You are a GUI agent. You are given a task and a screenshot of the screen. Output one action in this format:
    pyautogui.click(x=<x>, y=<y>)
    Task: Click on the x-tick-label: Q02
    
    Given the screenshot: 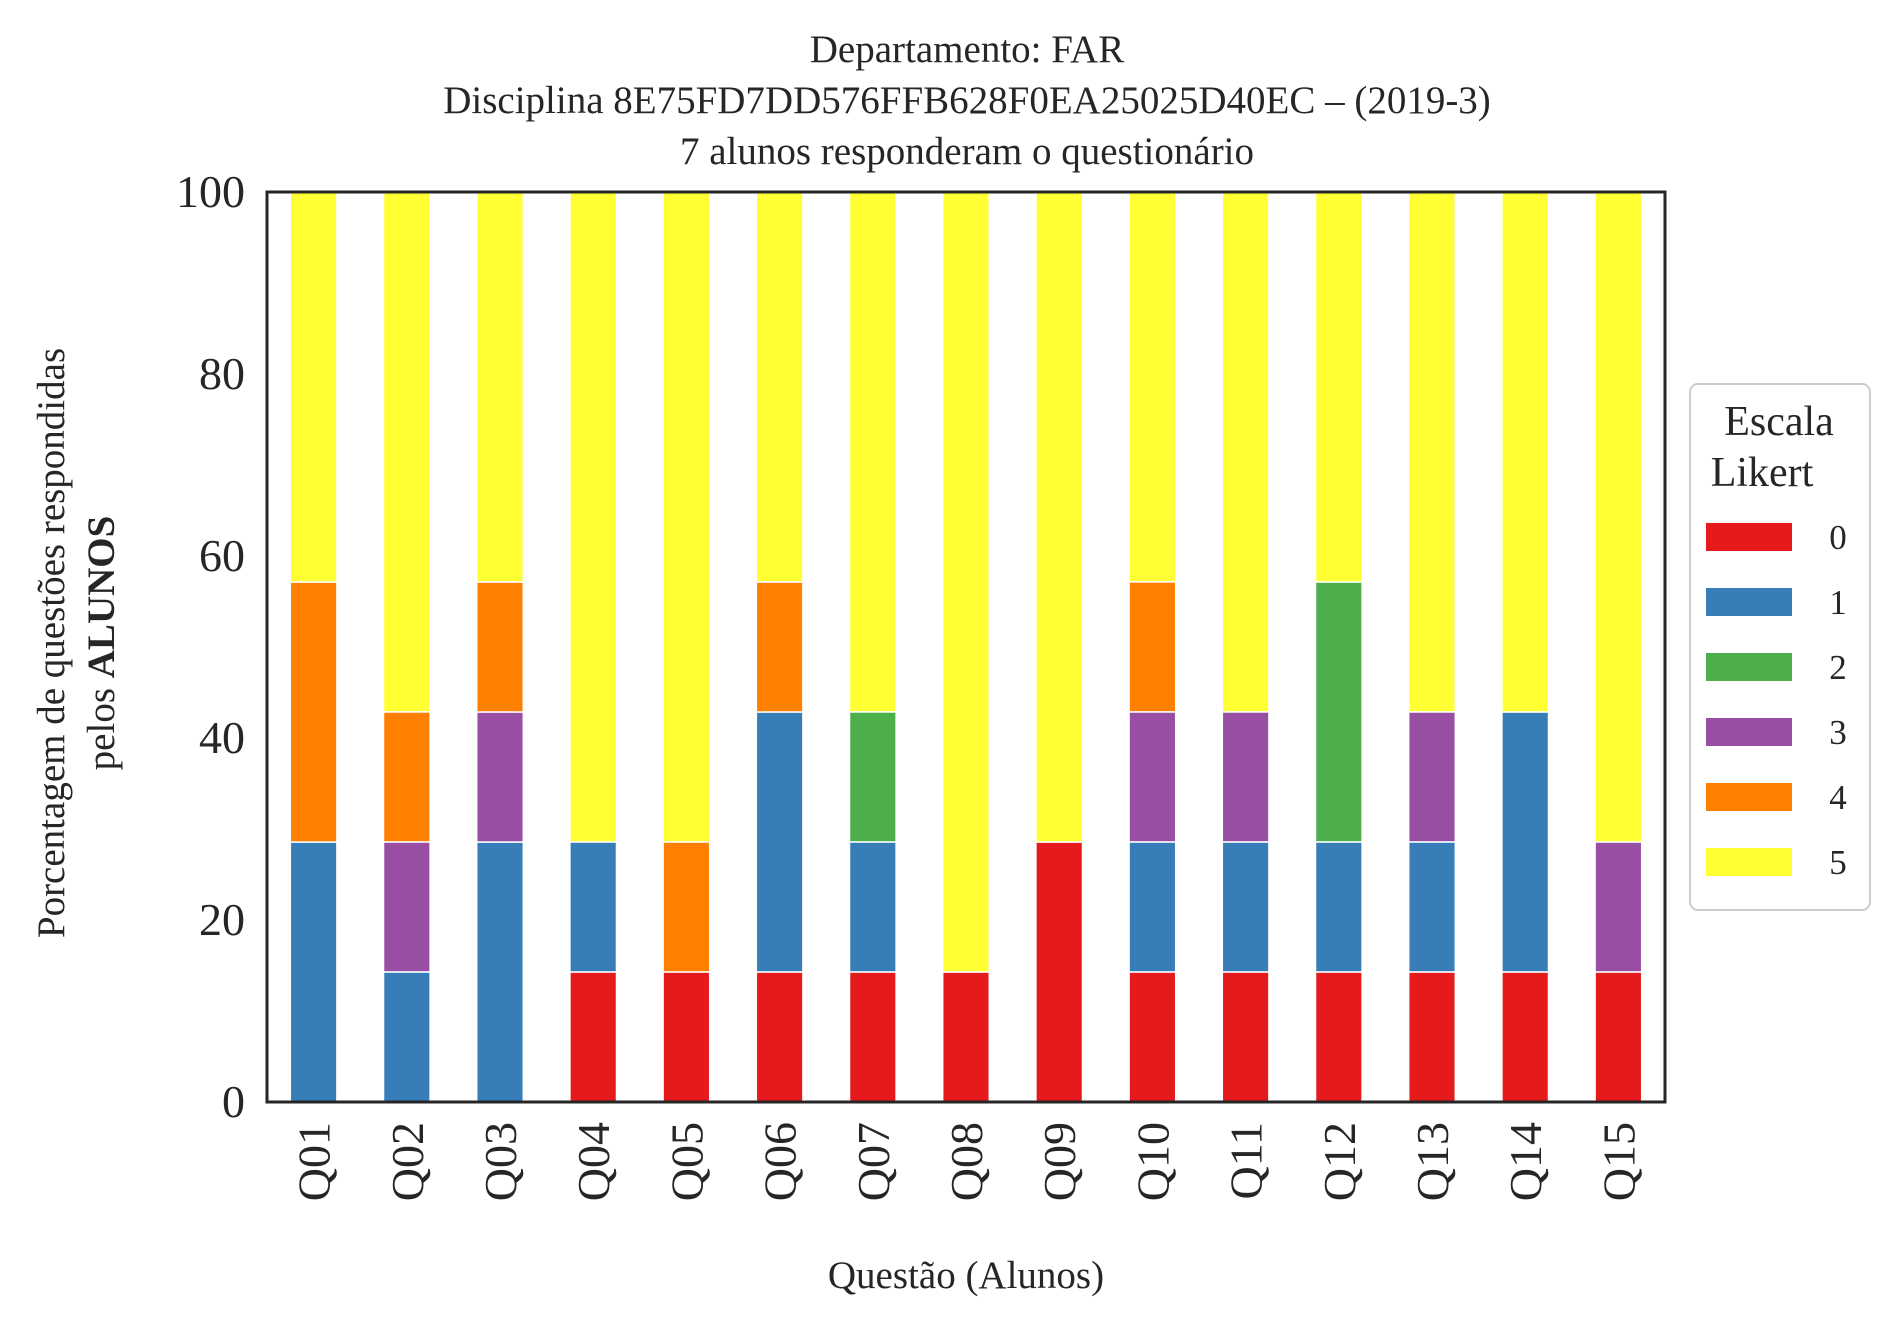 What is the action you would take?
    pyautogui.click(x=407, y=1161)
    